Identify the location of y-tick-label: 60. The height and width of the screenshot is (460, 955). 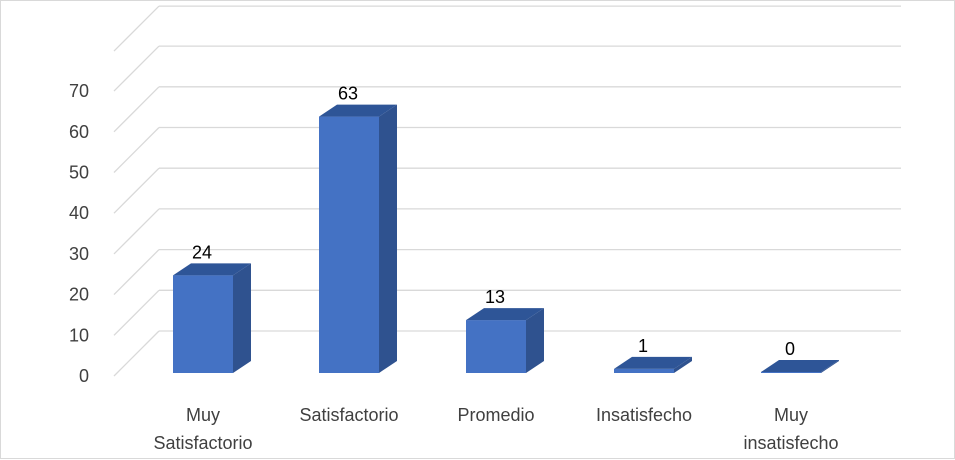
(79, 132).